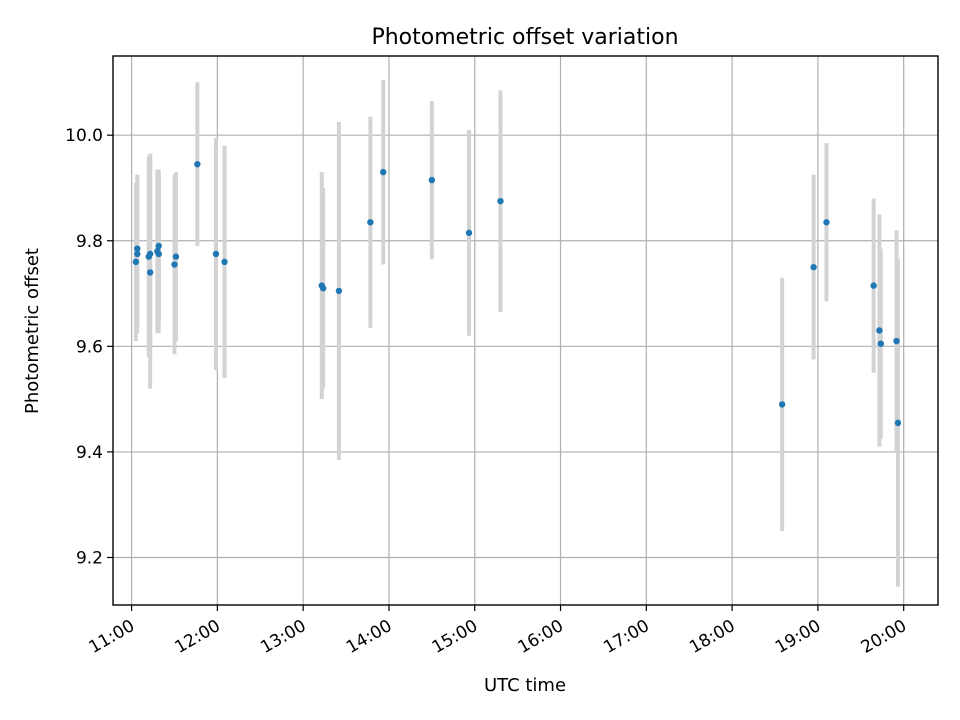 The image size is (960, 720). What do you see at coordinates (89, 558) in the screenshot?
I see `y-tick-label: 9.2` at bounding box center [89, 558].